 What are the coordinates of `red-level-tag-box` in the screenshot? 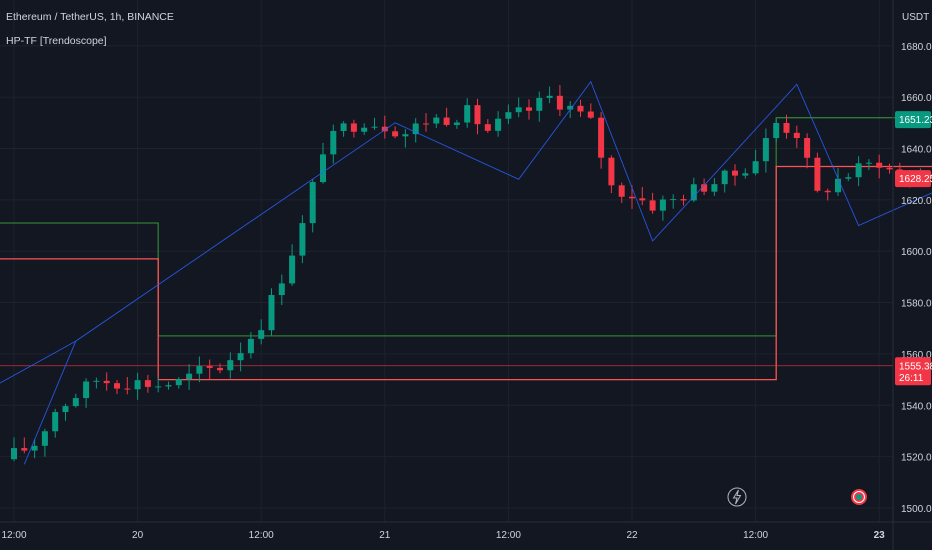 It's located at (913, 179).